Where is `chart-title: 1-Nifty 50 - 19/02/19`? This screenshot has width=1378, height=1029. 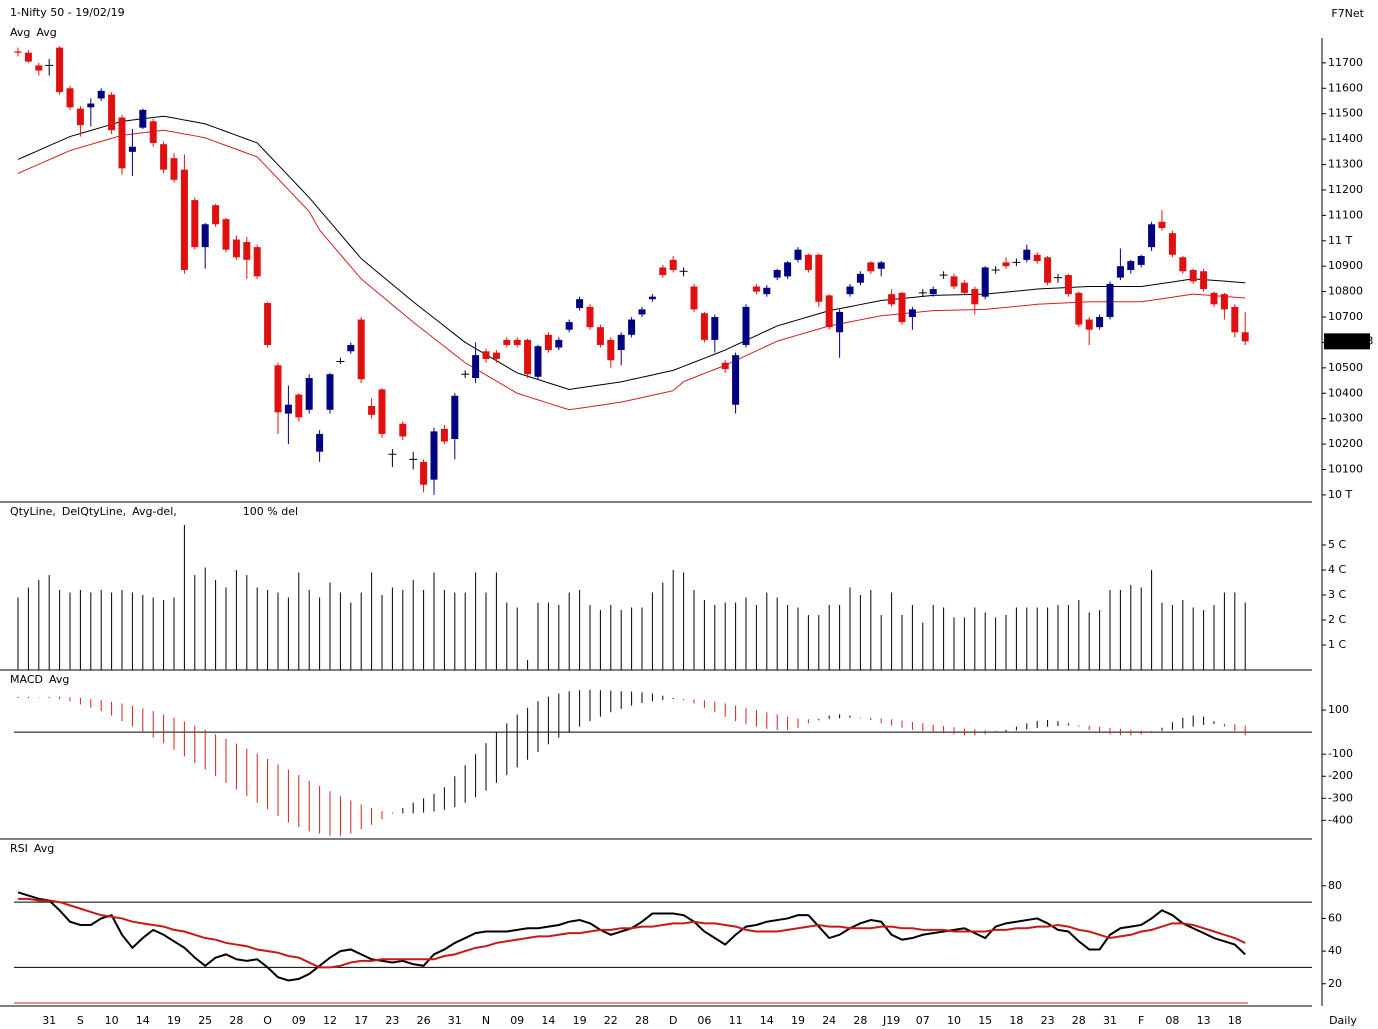 chart-title: 1-Nifty 50 - 19/02/19 is located at coordinates (67, 12).